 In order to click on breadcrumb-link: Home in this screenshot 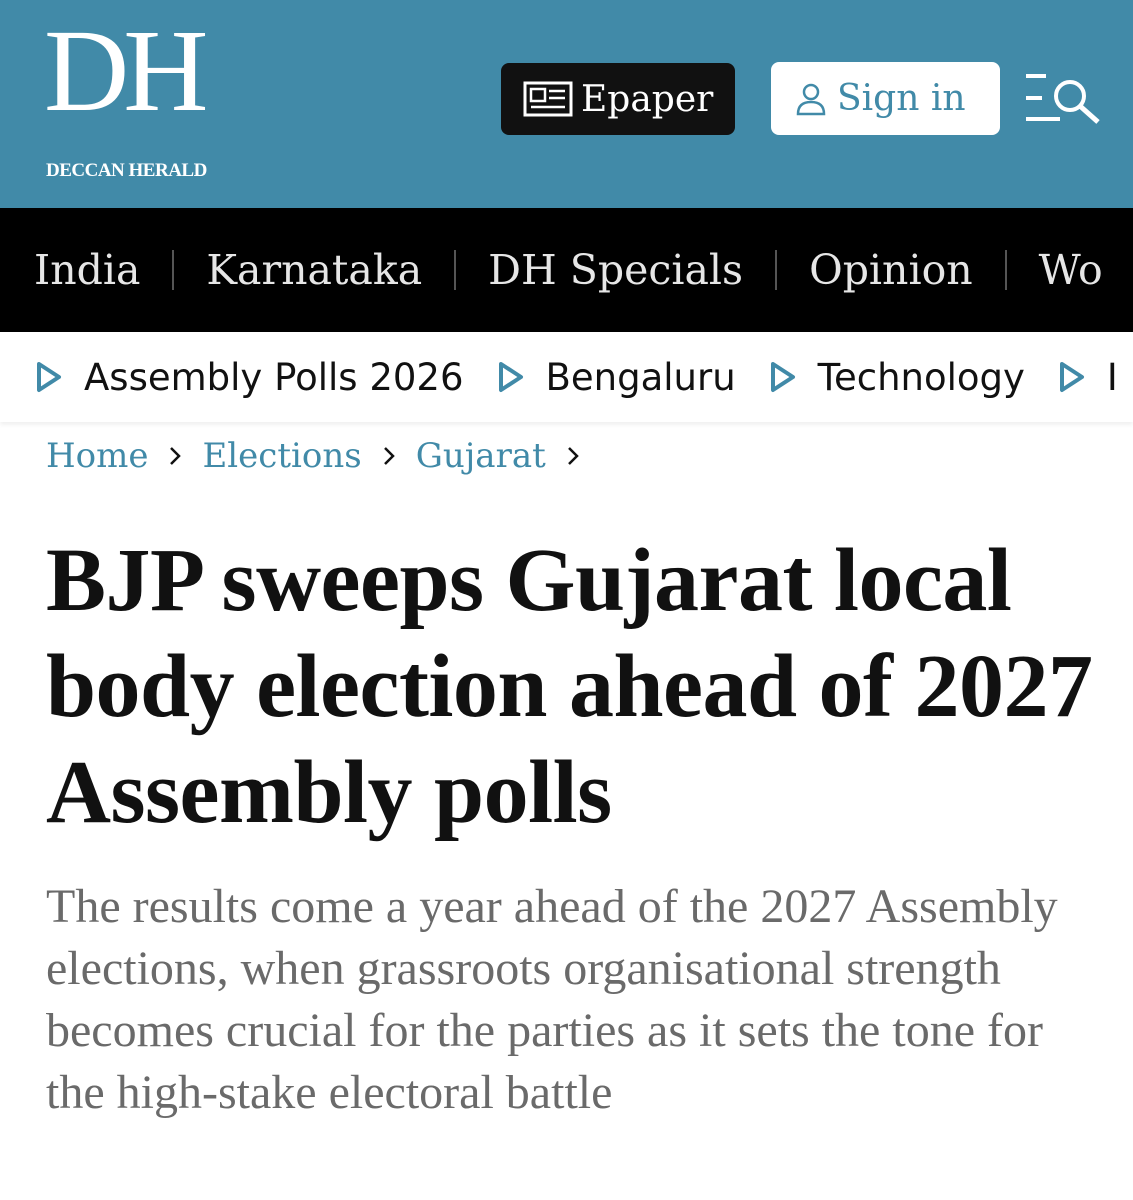, I will do `click(97, 456)`.